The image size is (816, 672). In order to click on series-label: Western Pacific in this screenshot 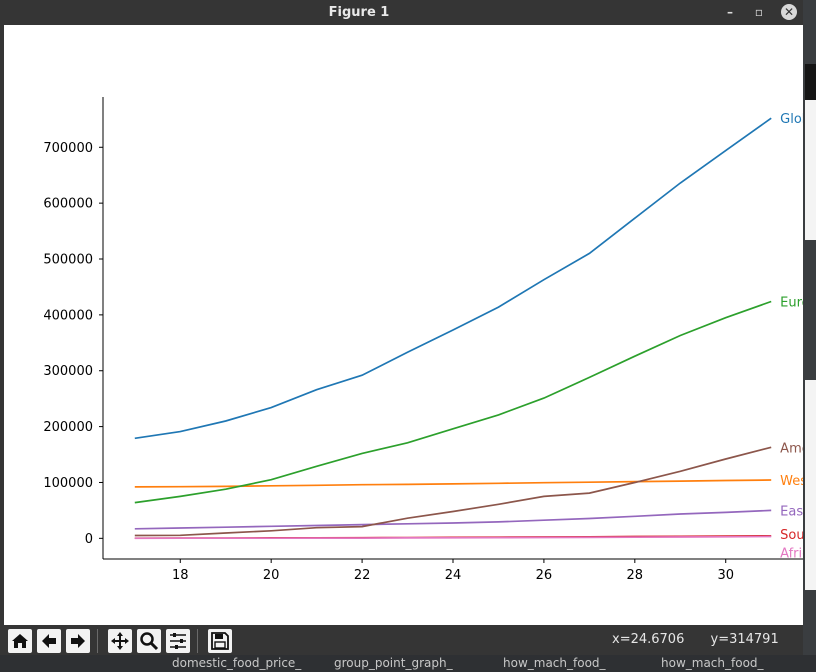, I will do `click(791, 481)`.